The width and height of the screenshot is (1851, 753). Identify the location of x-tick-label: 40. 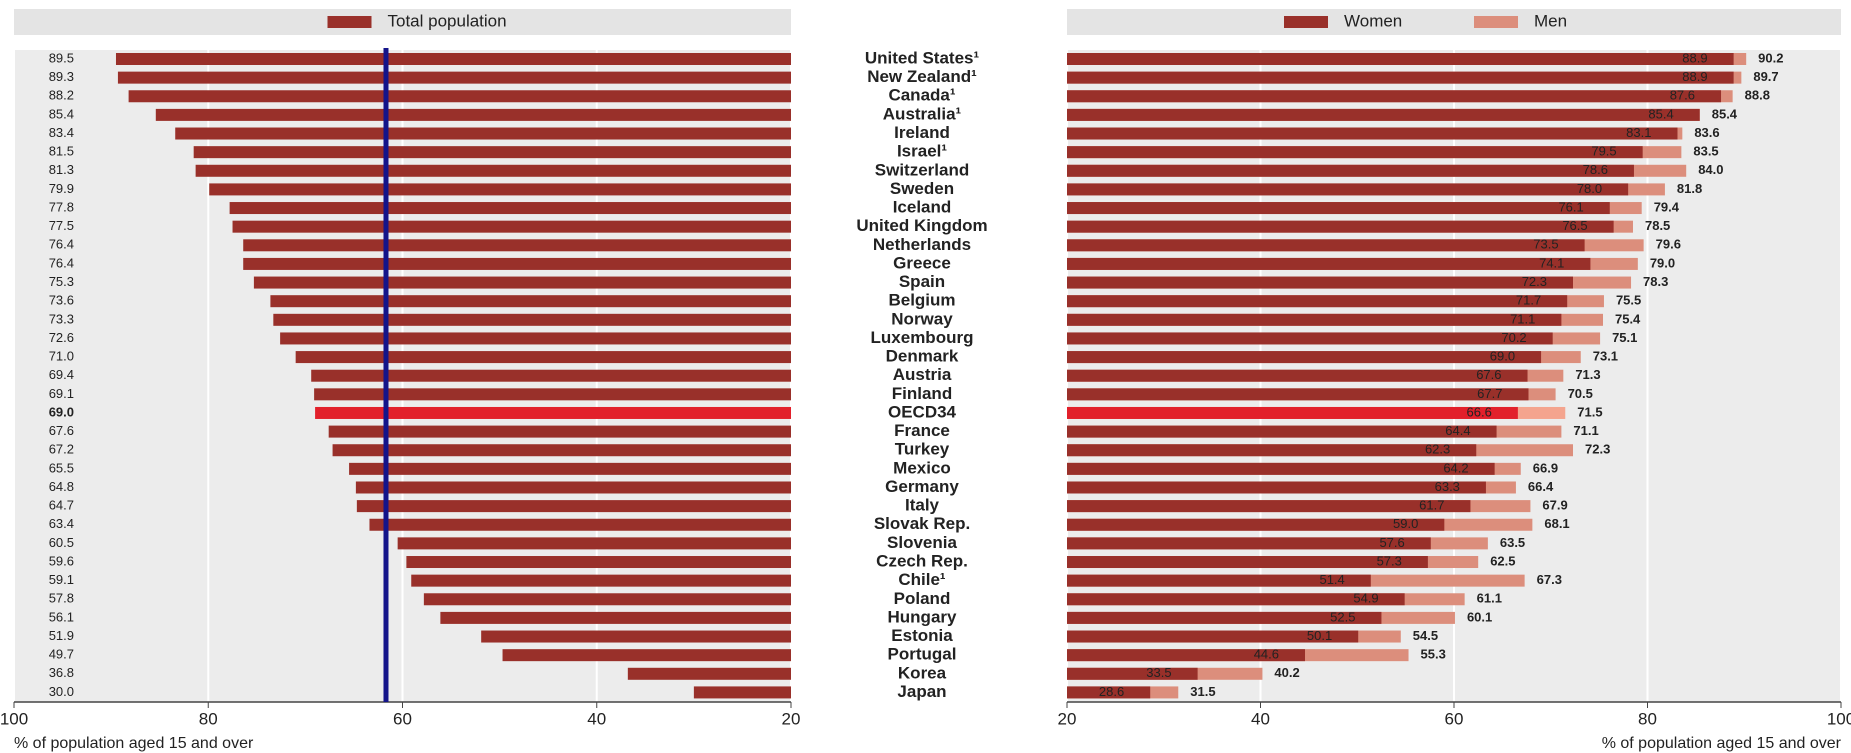
(1260, 718).